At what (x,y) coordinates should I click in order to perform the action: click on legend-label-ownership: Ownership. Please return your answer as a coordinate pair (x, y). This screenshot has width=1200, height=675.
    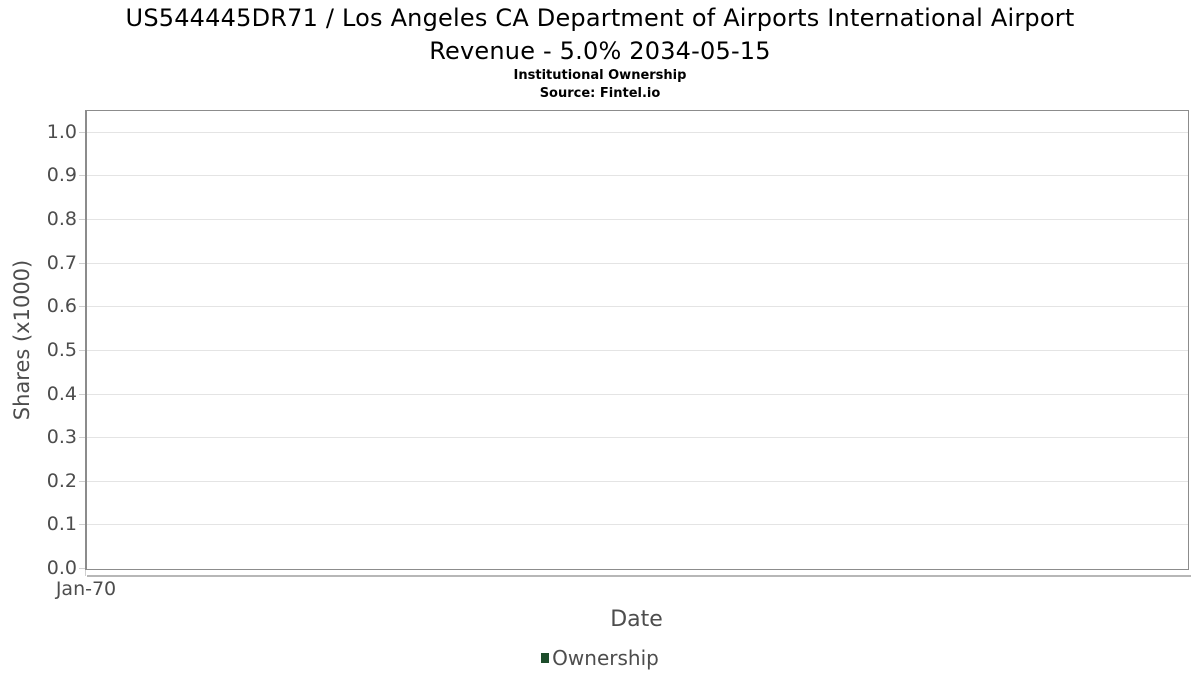
    Looking at the image, I should click on (605, 658).